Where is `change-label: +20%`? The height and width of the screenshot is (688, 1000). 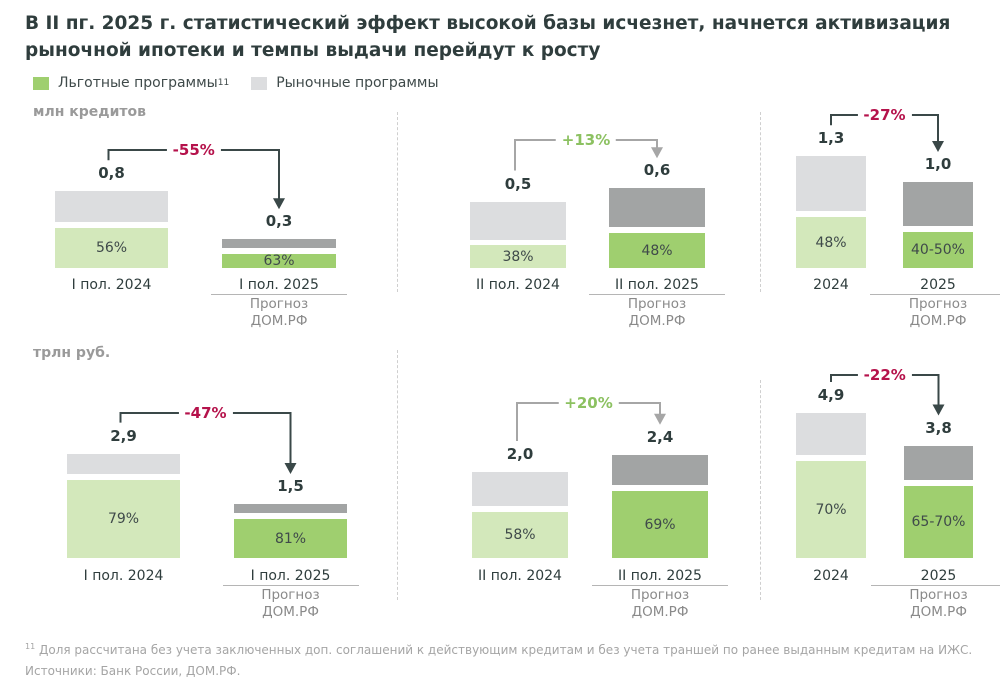
change-label: +20% is located at coordinates (588, 403).